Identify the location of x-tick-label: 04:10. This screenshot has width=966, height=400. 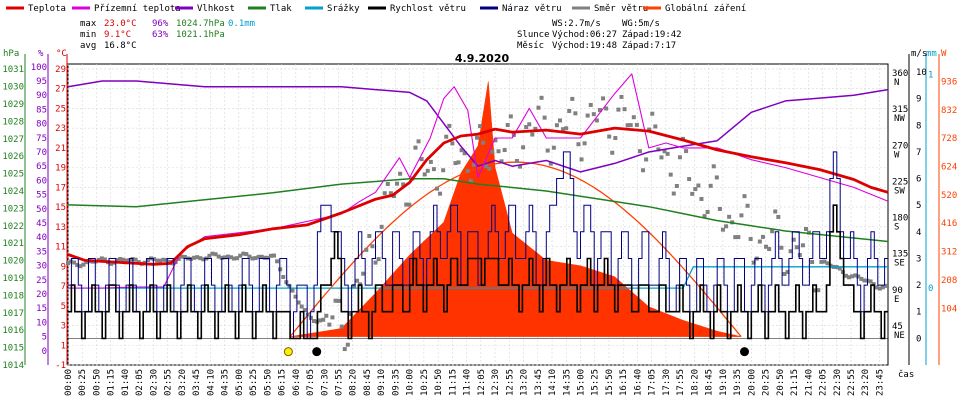
(211, 382).